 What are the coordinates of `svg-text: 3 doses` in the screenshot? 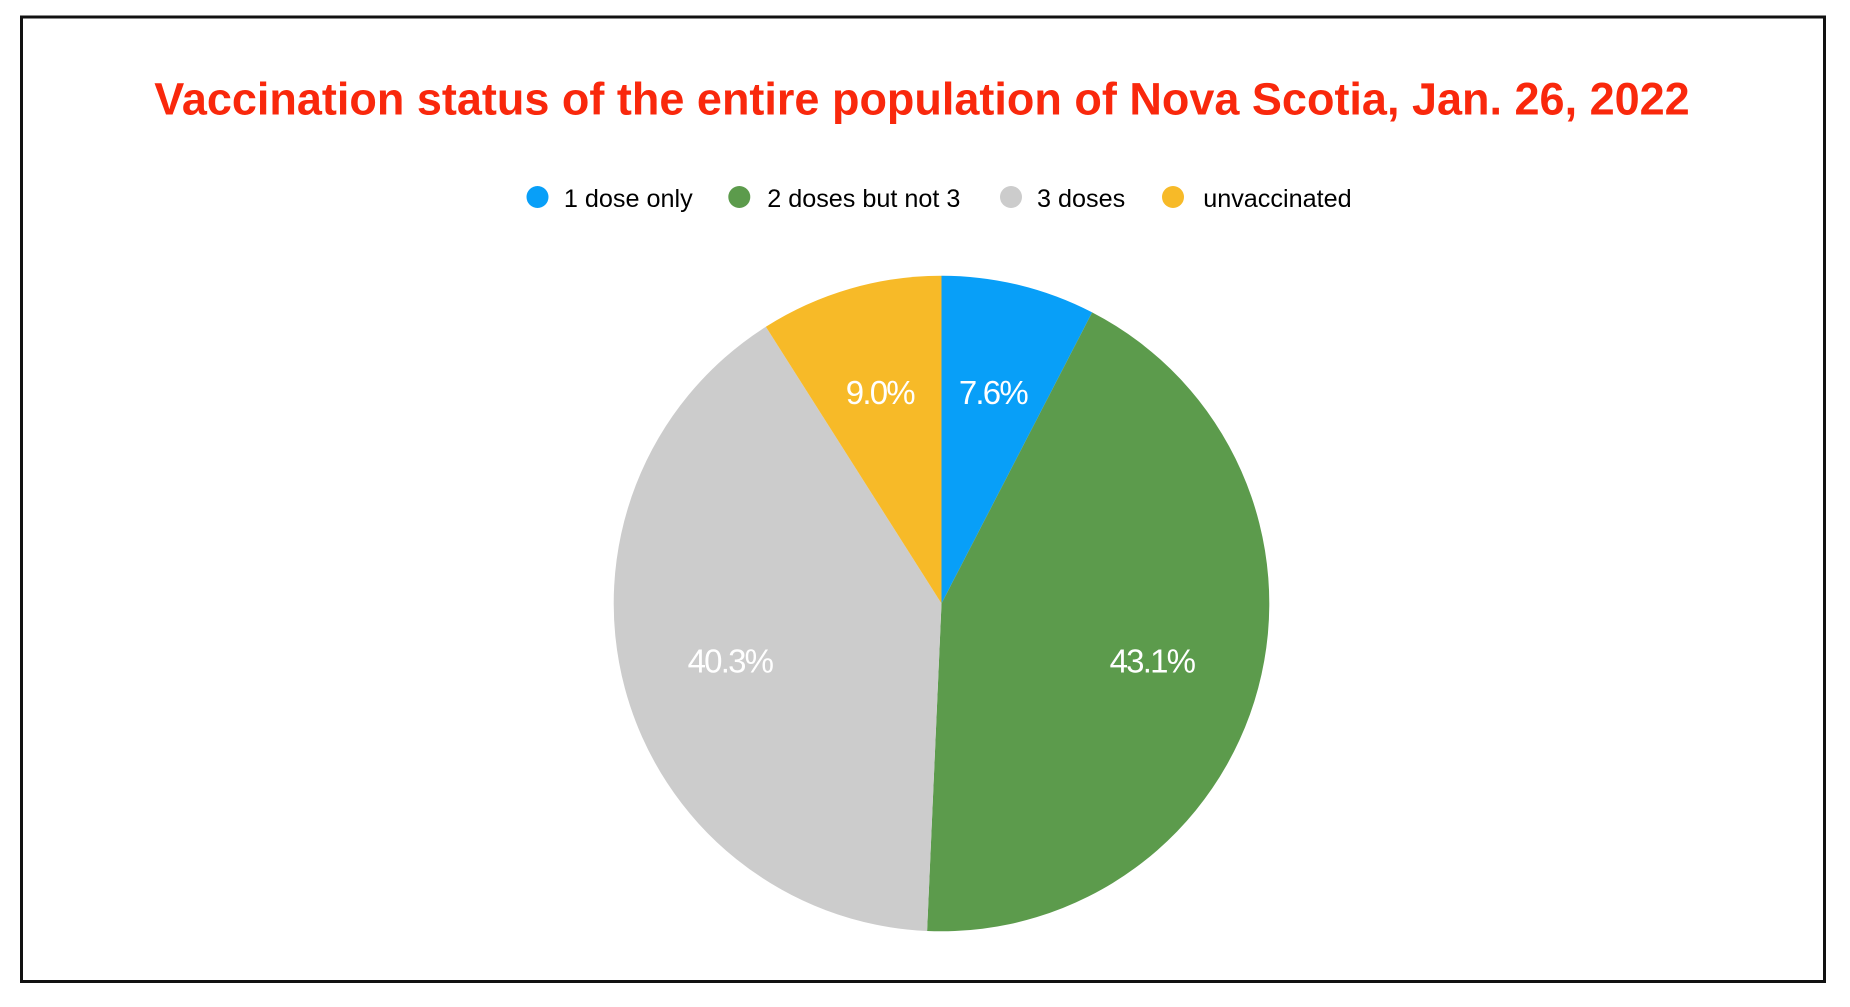 It's located at (1081, 199).